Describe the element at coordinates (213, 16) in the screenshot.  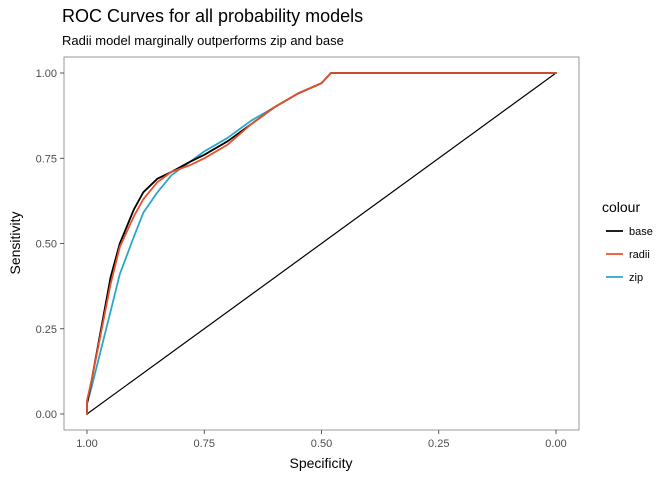
I see `chart-title: ROC Curves for all probability models` at that location.